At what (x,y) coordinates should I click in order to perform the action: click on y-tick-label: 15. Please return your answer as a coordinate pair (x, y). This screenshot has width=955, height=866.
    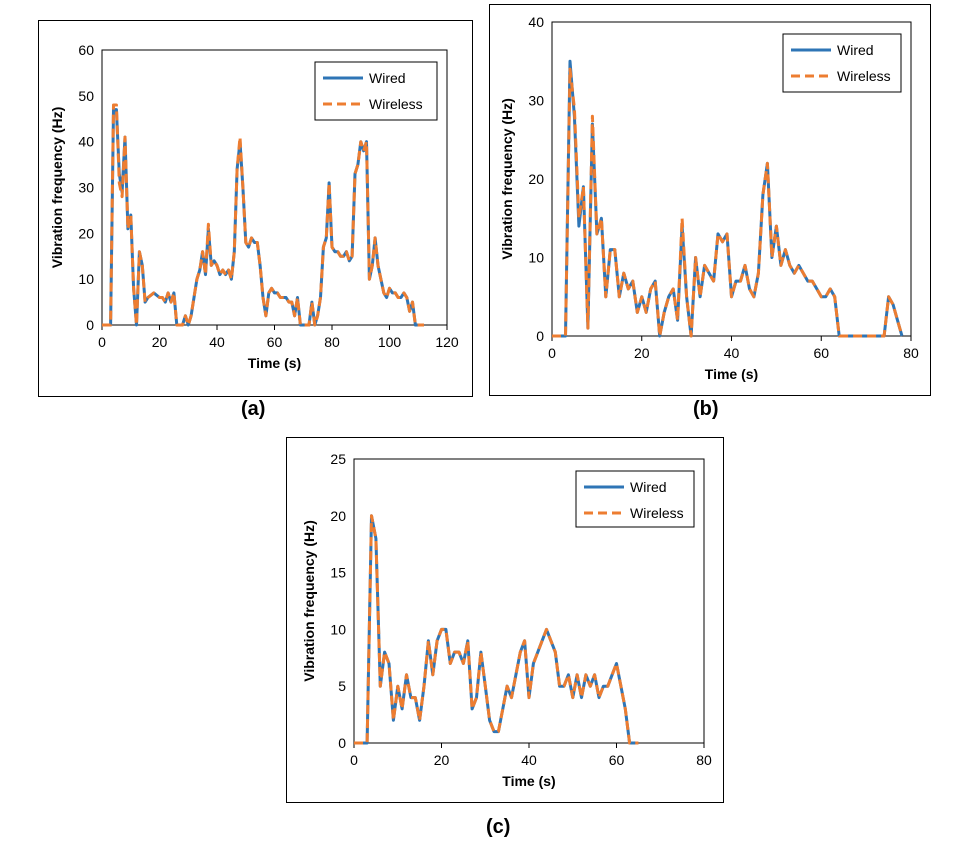
    Looking at the image, I should click on (338, 573).